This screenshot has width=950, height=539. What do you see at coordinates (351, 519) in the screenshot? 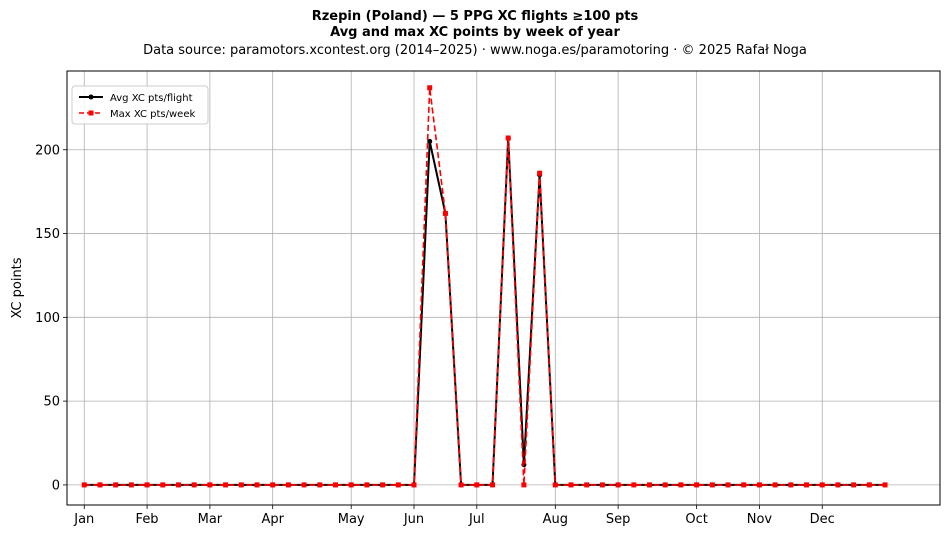
I see `x-tick-label: May` at bounding box center [351, 519].